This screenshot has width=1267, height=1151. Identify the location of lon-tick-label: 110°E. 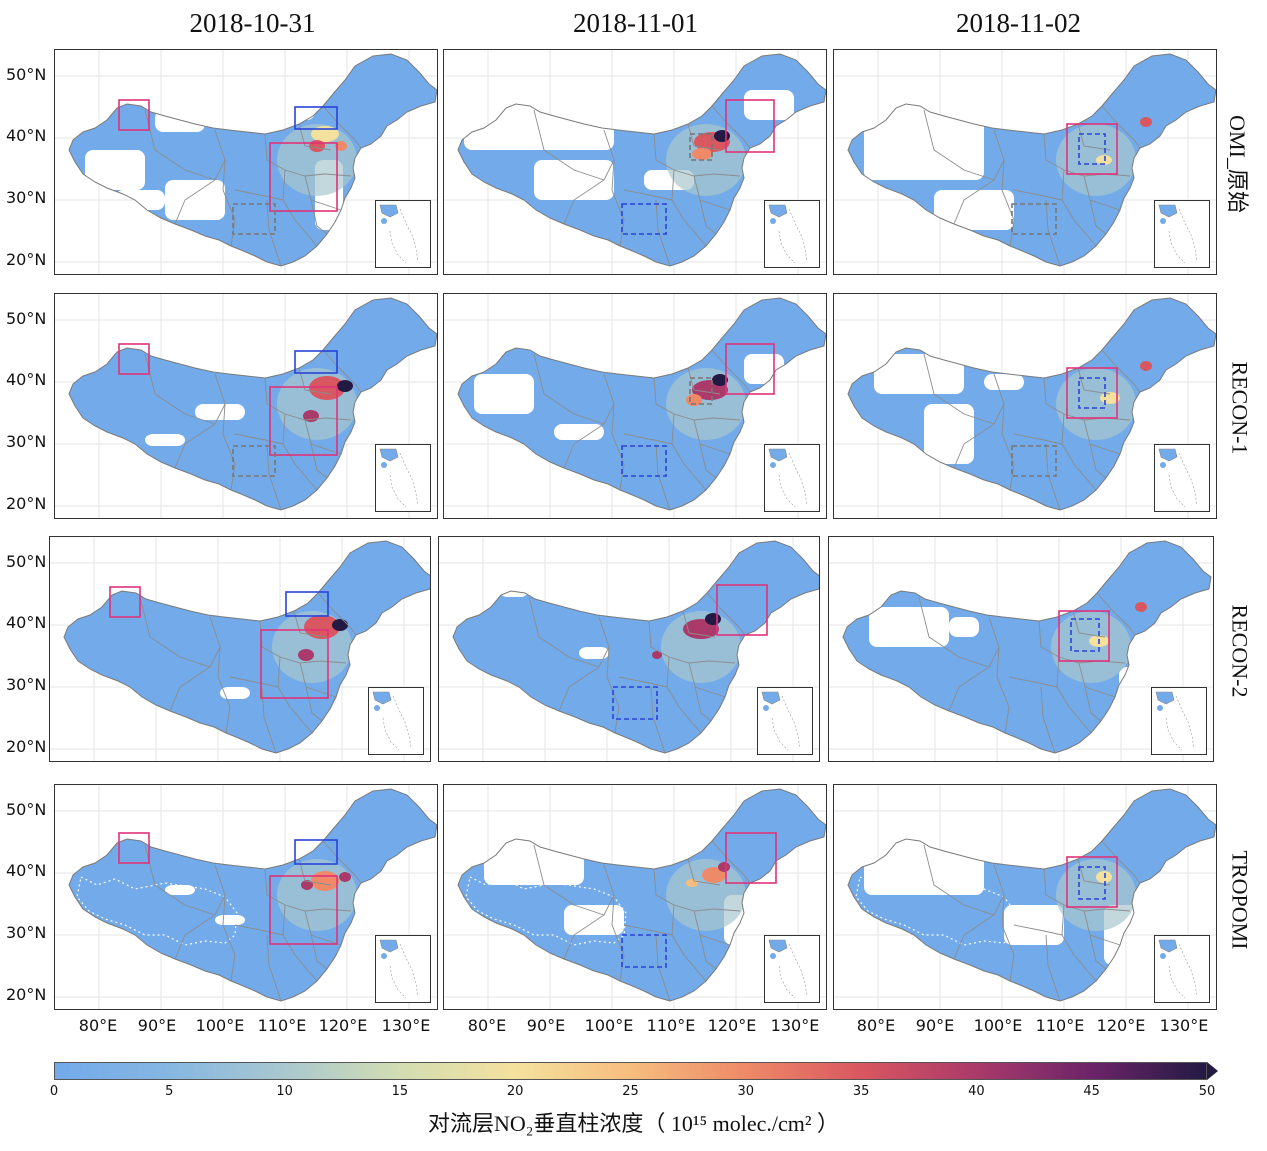
(671, 1025).